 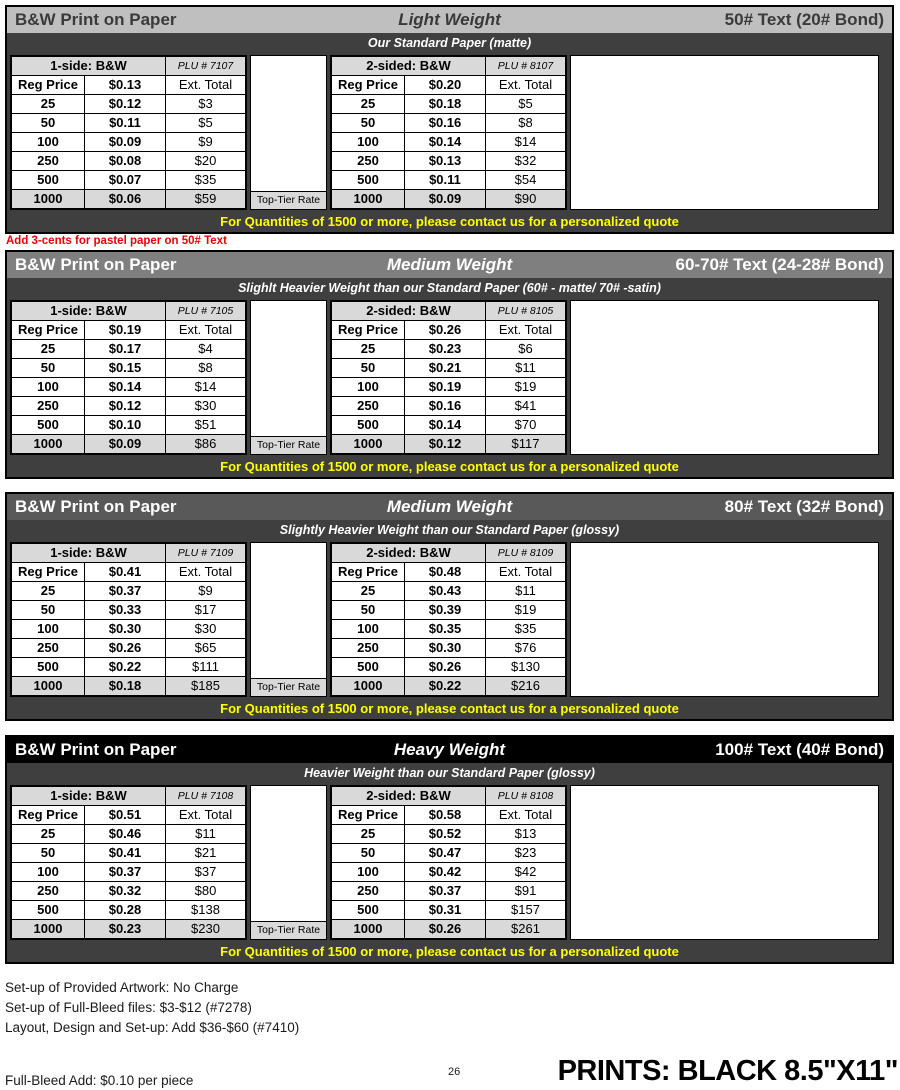 What do you see at coordinates (116, 241) in the screenshot?
I see `pastel-paper-note: Add 3-cents for pastel paper on 50# Text` at bounding box center [116, 241].